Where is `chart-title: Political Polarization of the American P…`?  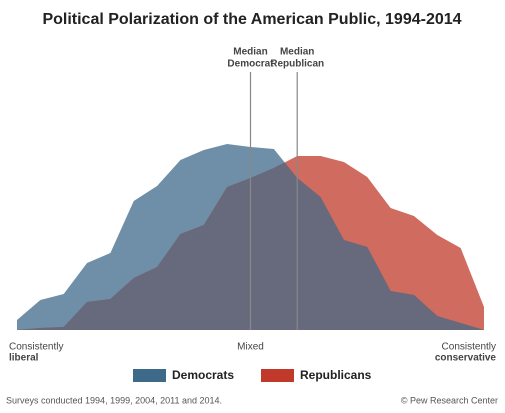
chart-title: Political Polarization of the American P… is located at coordinates (251, 19).